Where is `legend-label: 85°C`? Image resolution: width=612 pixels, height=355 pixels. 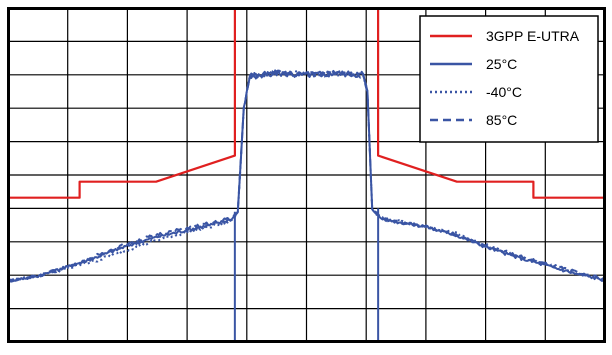
legend-label: 85°C is located at coordinates (501, 120).